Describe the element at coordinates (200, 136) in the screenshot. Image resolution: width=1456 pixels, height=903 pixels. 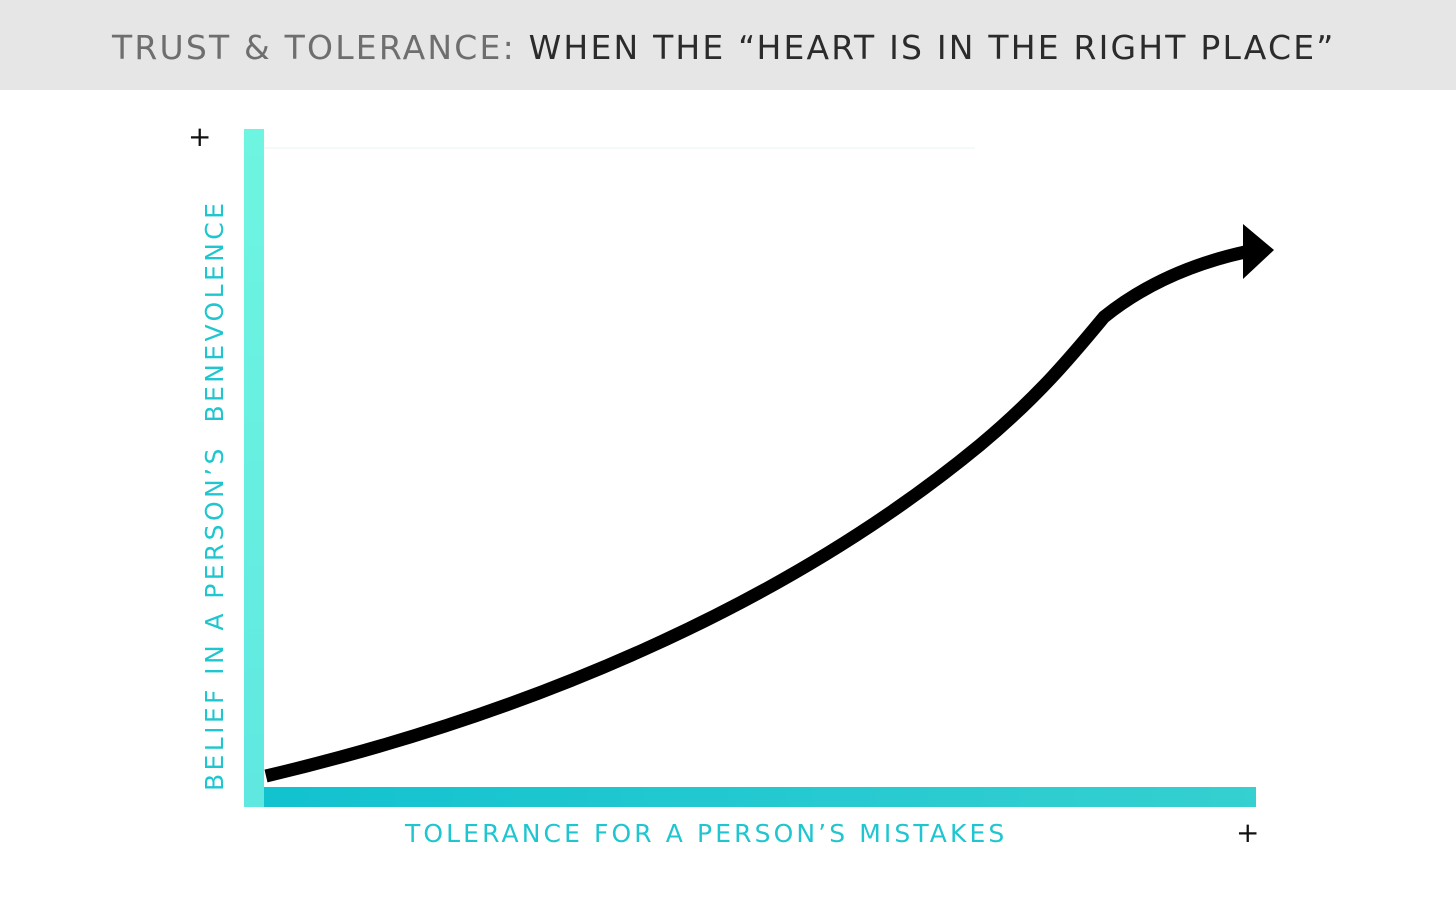
I see `y-axis-plus-marker: +` at that location.